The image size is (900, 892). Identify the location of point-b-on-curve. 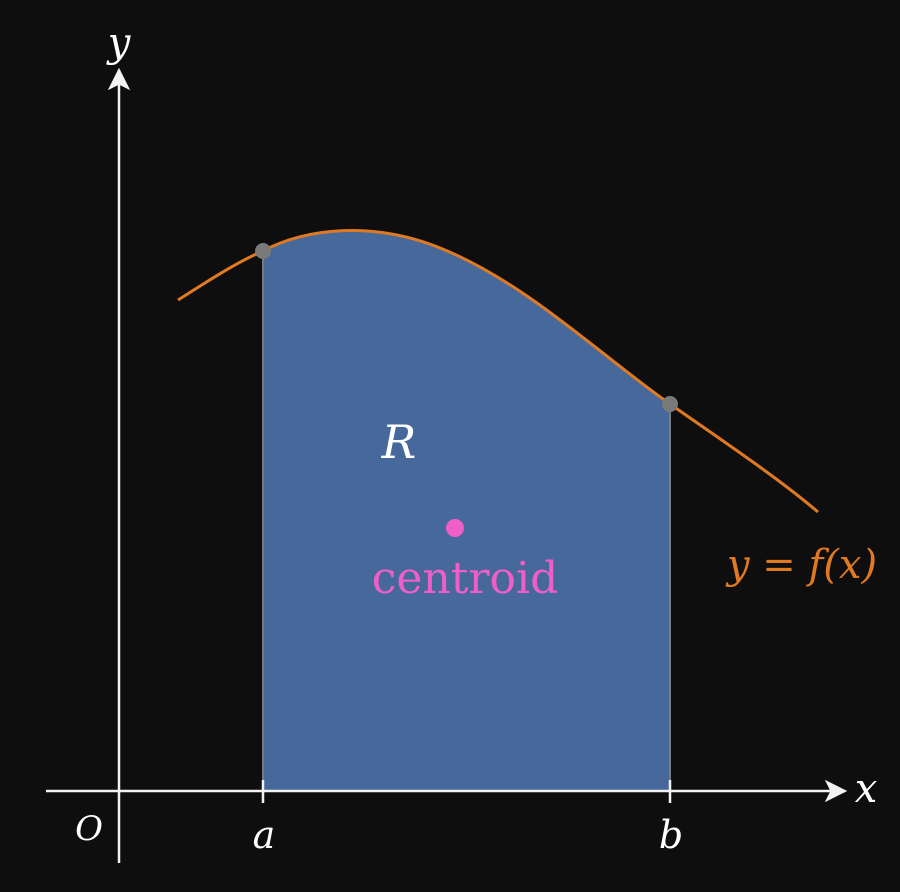
(670, 404).